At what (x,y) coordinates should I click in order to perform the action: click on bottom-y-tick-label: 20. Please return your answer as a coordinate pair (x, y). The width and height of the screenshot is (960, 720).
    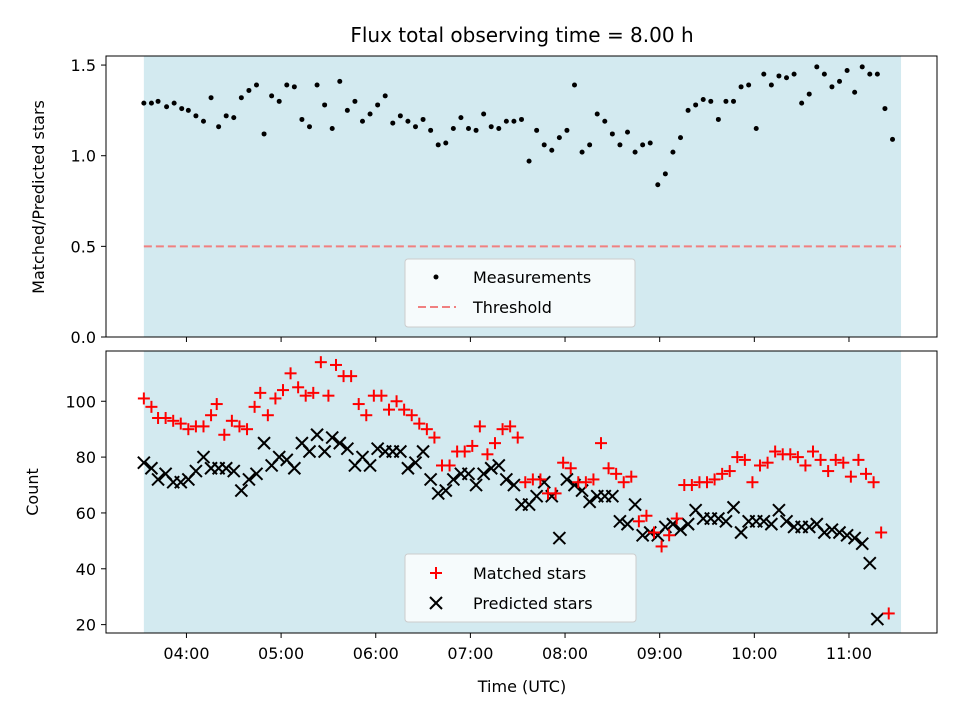
    Looking at the image, I should click on (86, 625).